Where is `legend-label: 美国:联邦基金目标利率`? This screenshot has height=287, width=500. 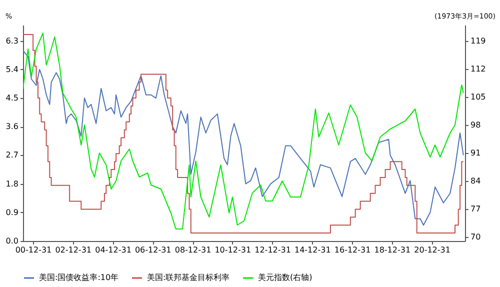
legend-label: 美国:联邦基金目标利率 is located at coordinates (188, 277).